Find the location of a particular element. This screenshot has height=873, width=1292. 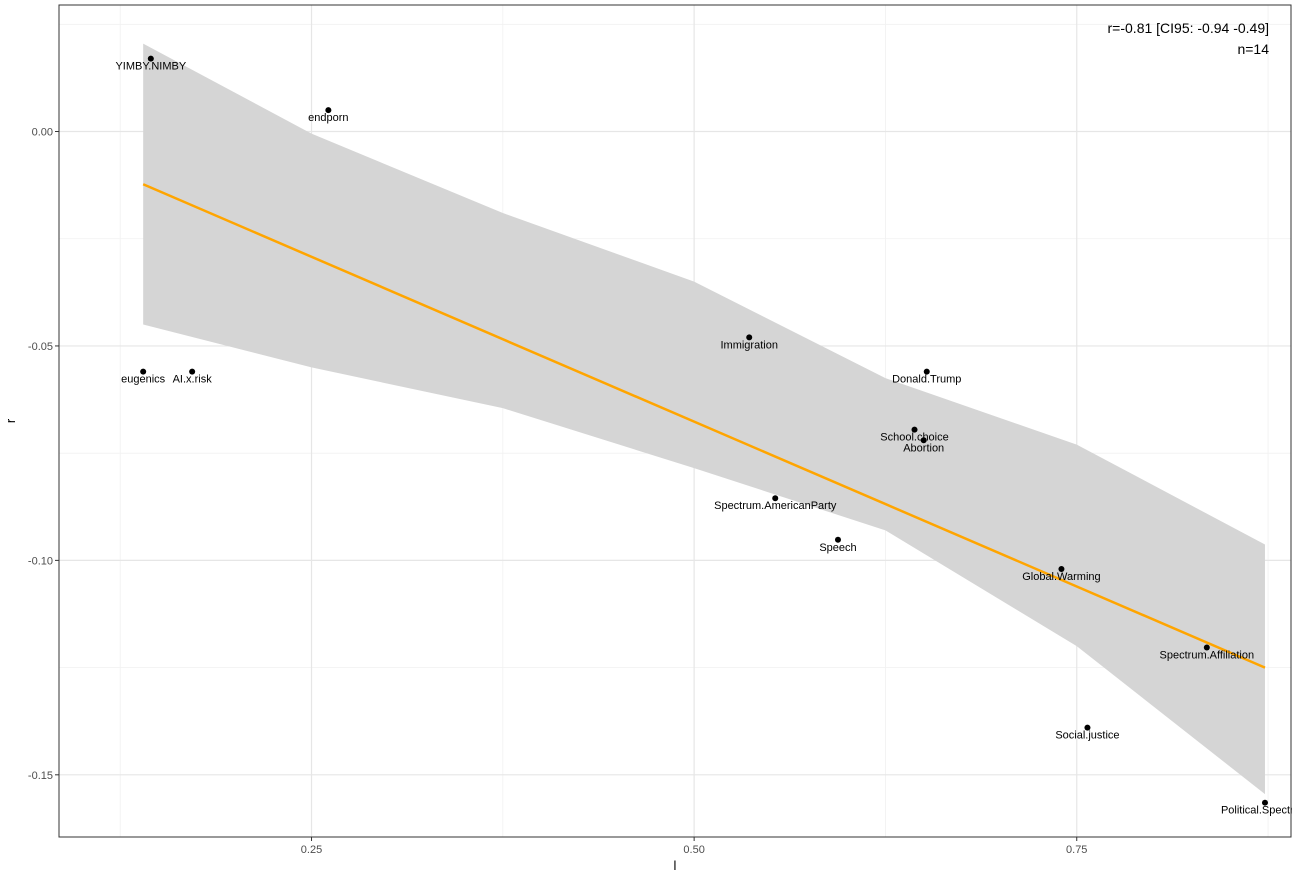

point-label: Spectrum.Affiliation is located at coordinates (1207, 655).